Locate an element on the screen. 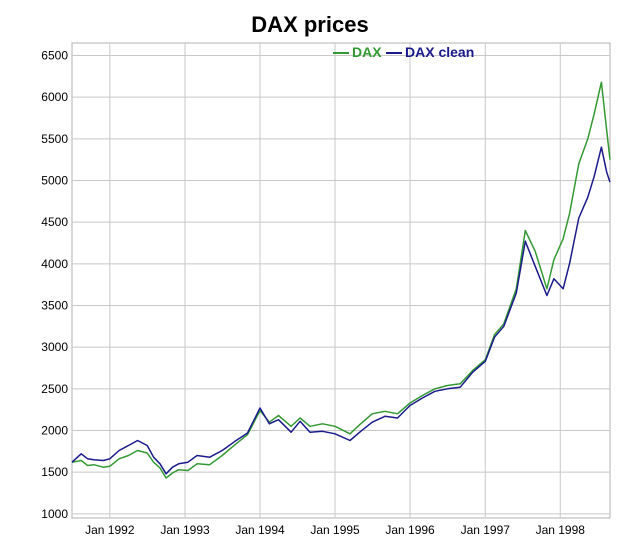 This screenshot has width=623, height=548. legend-label-dax-clean: DAX clean is located at coordinates (439, 52).